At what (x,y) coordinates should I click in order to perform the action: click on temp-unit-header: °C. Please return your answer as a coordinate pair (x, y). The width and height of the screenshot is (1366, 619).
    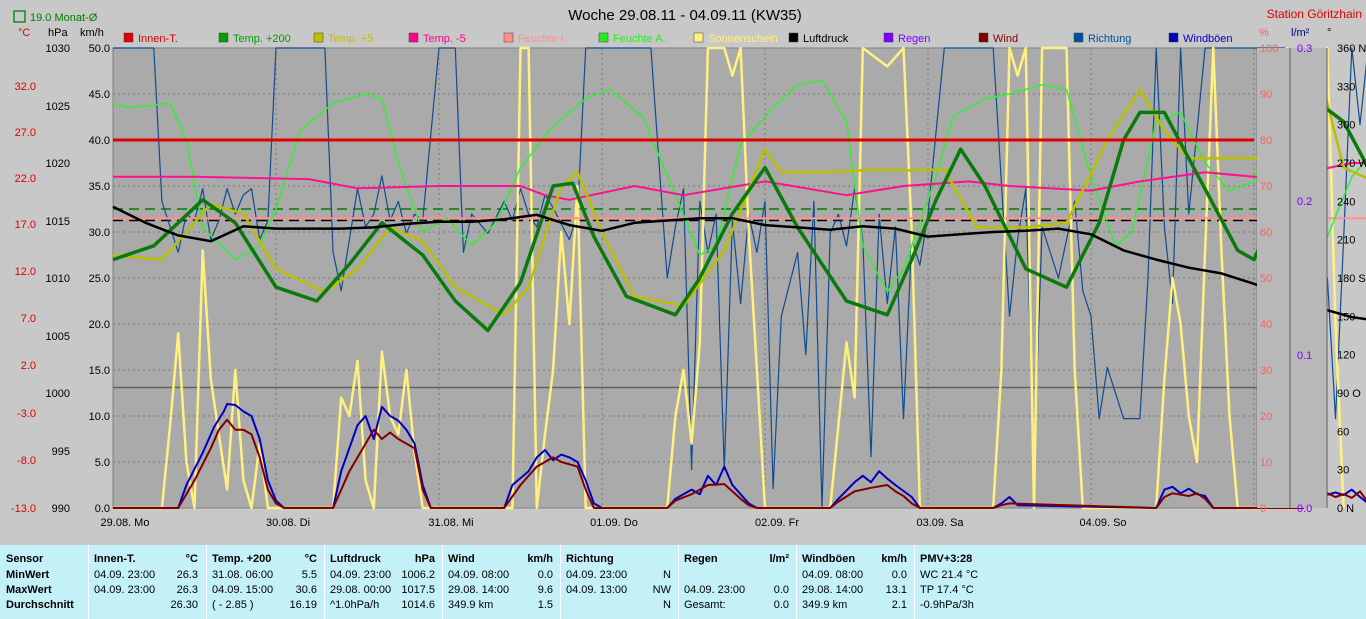
    Looking at the image, I should click on (24, 33).